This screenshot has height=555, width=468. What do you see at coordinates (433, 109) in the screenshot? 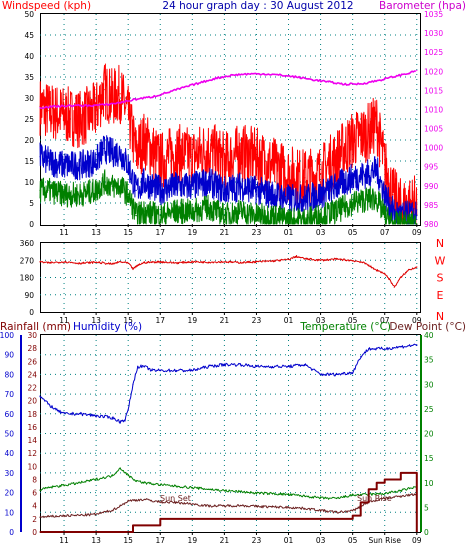
I see `baro-ytick-6: 1010` at bounding box center [433, 109].